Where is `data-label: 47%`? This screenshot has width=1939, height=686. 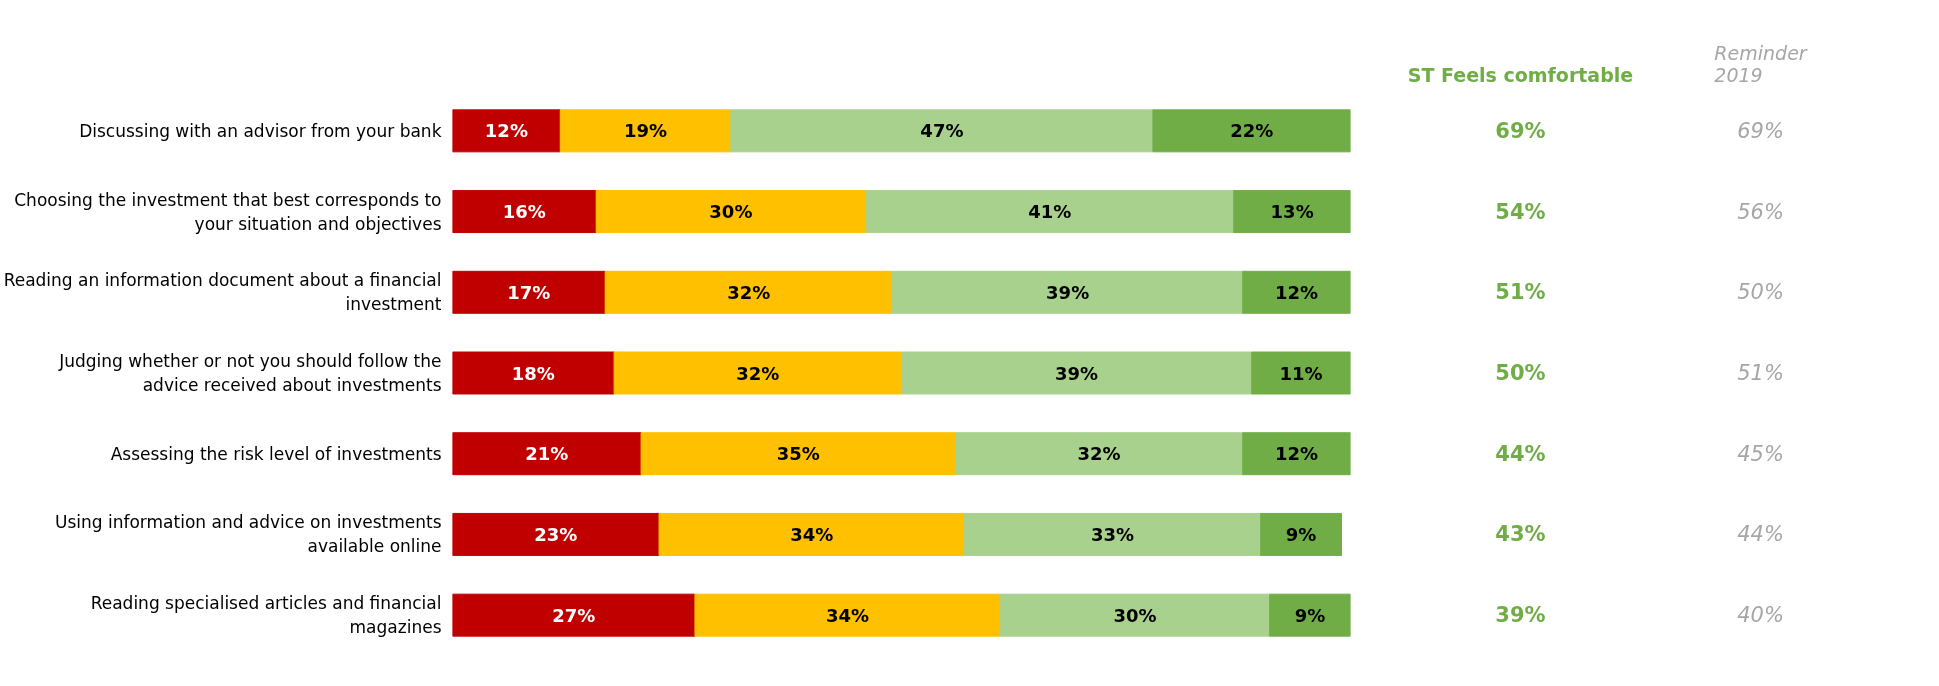 data-label: 47% is located at coordinates (942, 131).